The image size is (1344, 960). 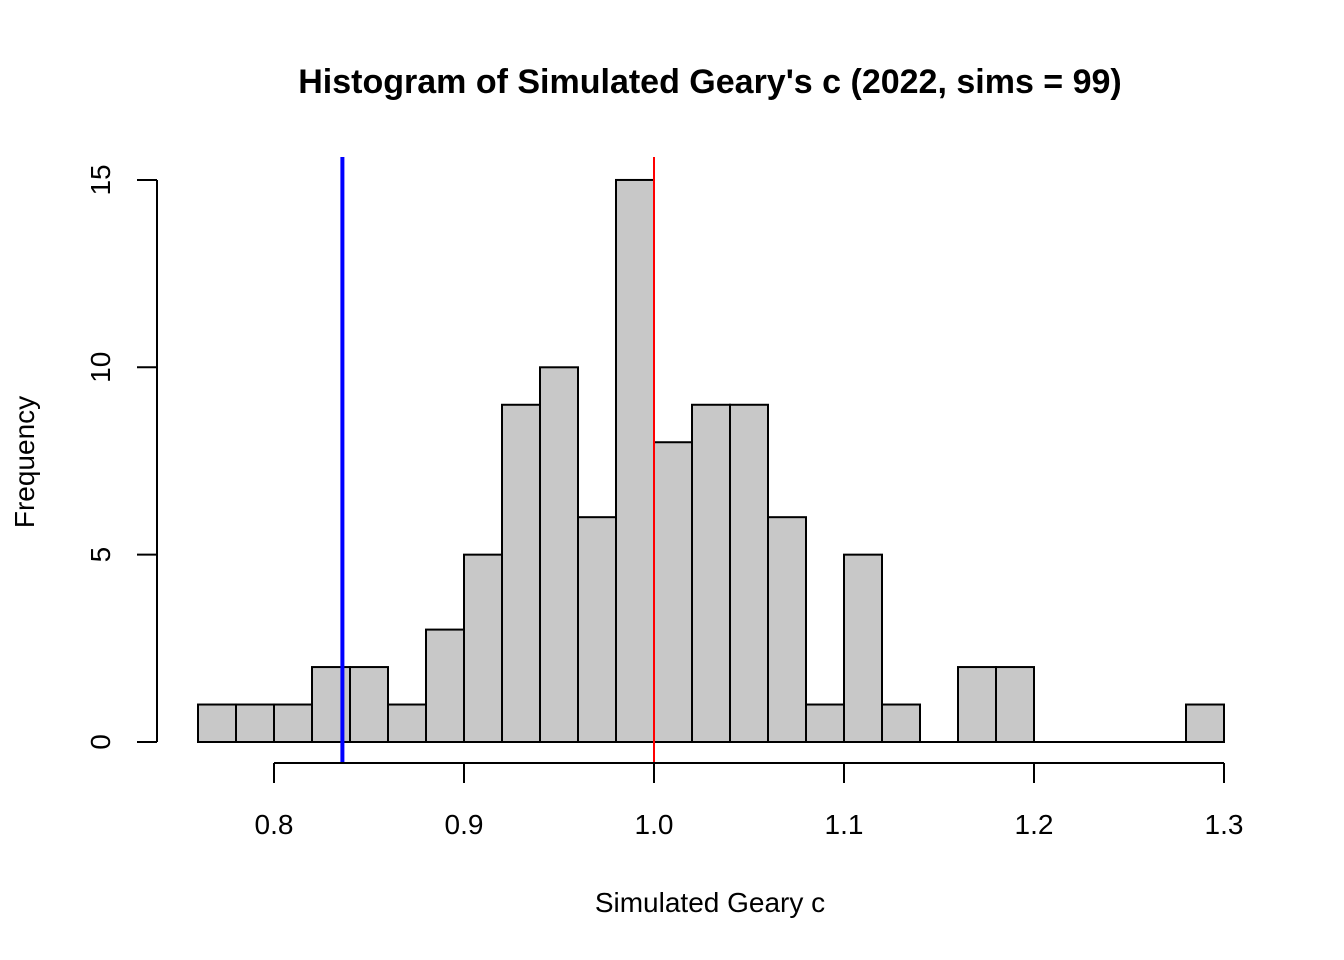 I want to click on x-tick-label: 1.0, so click(x=654, y=824).